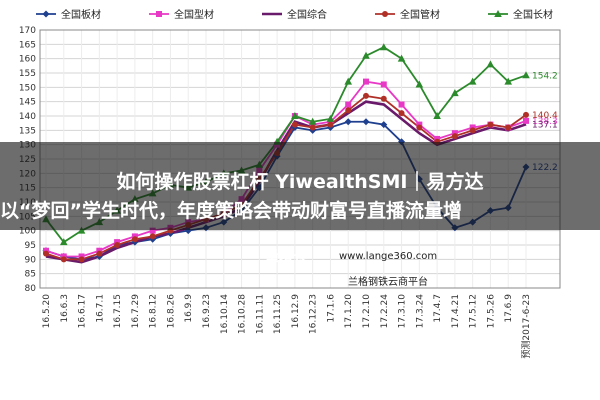 This screenshot has width=600, height=400. Describe the element at coordinates (194, 14) in the screenshot. I see `legend-label-2: 全国型材` at that location.